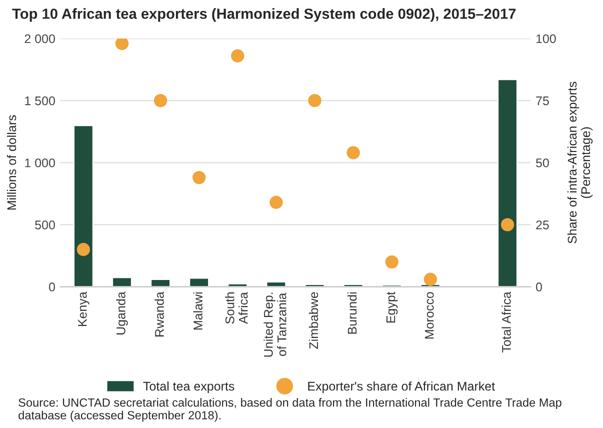 The width and height of the screenshot is (603, 428). What do you see at coordinates (51, 287) in the screenshot?
I see `y-tick-label: 0` at bounding box center [51, 287].